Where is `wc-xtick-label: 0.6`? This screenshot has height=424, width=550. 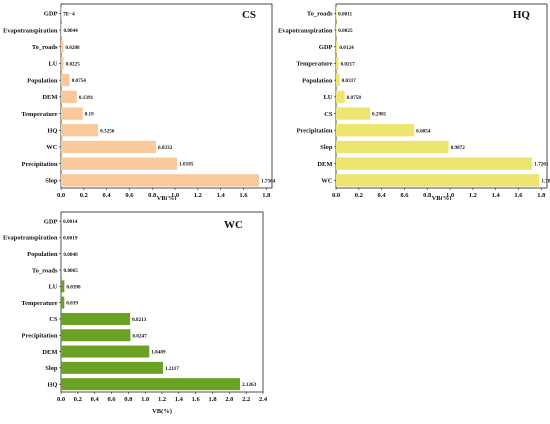 wc-xtick-label: 0.6 is located at coordinates (111, 399).